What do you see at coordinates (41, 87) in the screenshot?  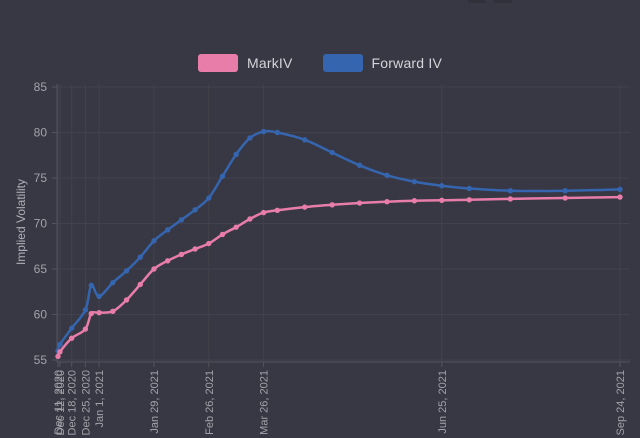 I see `y-tick-label: 85` at bounding box center [41, 87].